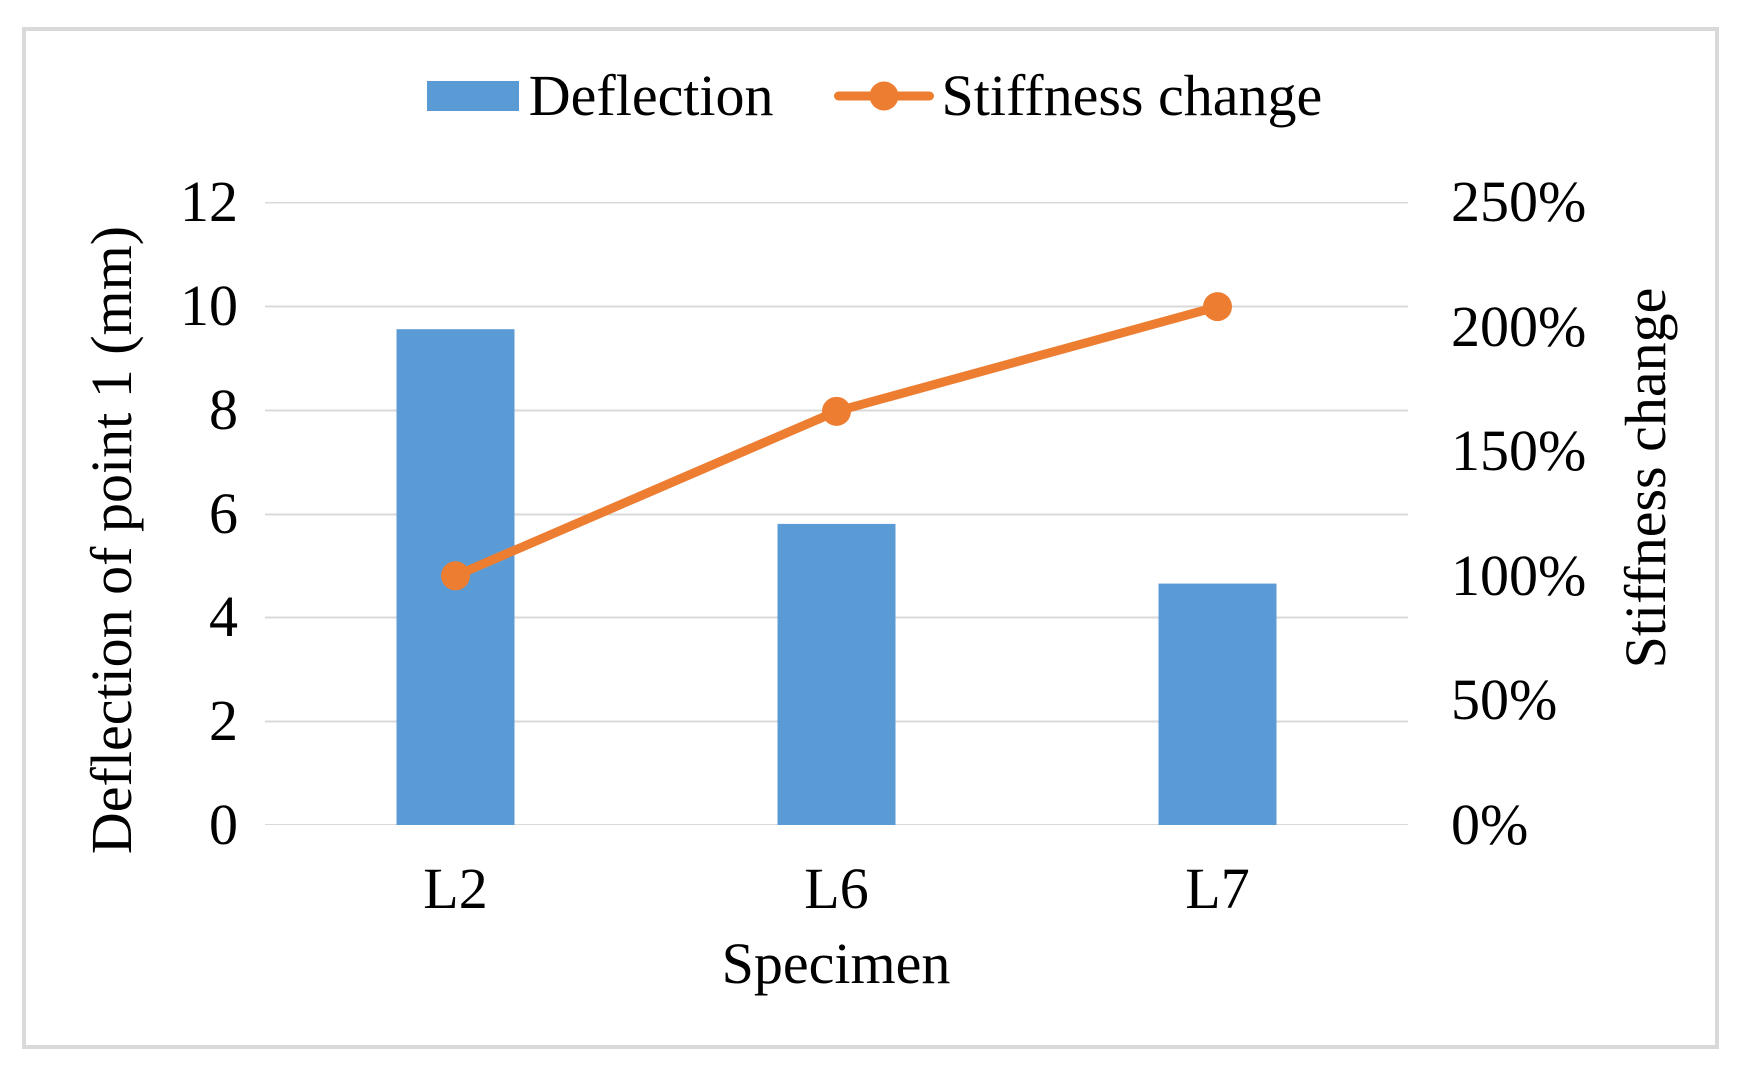  Describe the element at coordinates (223, 513) in the screenshot. I see `left-axis-tick-6: 6` at that location.